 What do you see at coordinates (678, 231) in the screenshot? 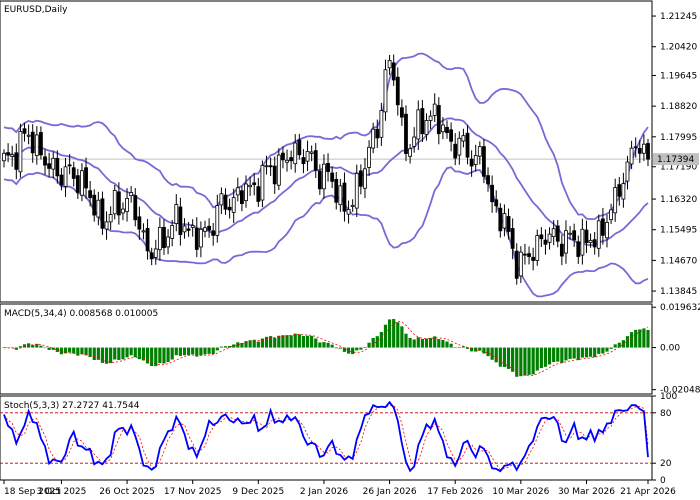
I see `price-tick-label: 1.15495` at bounding box center [678, 231].